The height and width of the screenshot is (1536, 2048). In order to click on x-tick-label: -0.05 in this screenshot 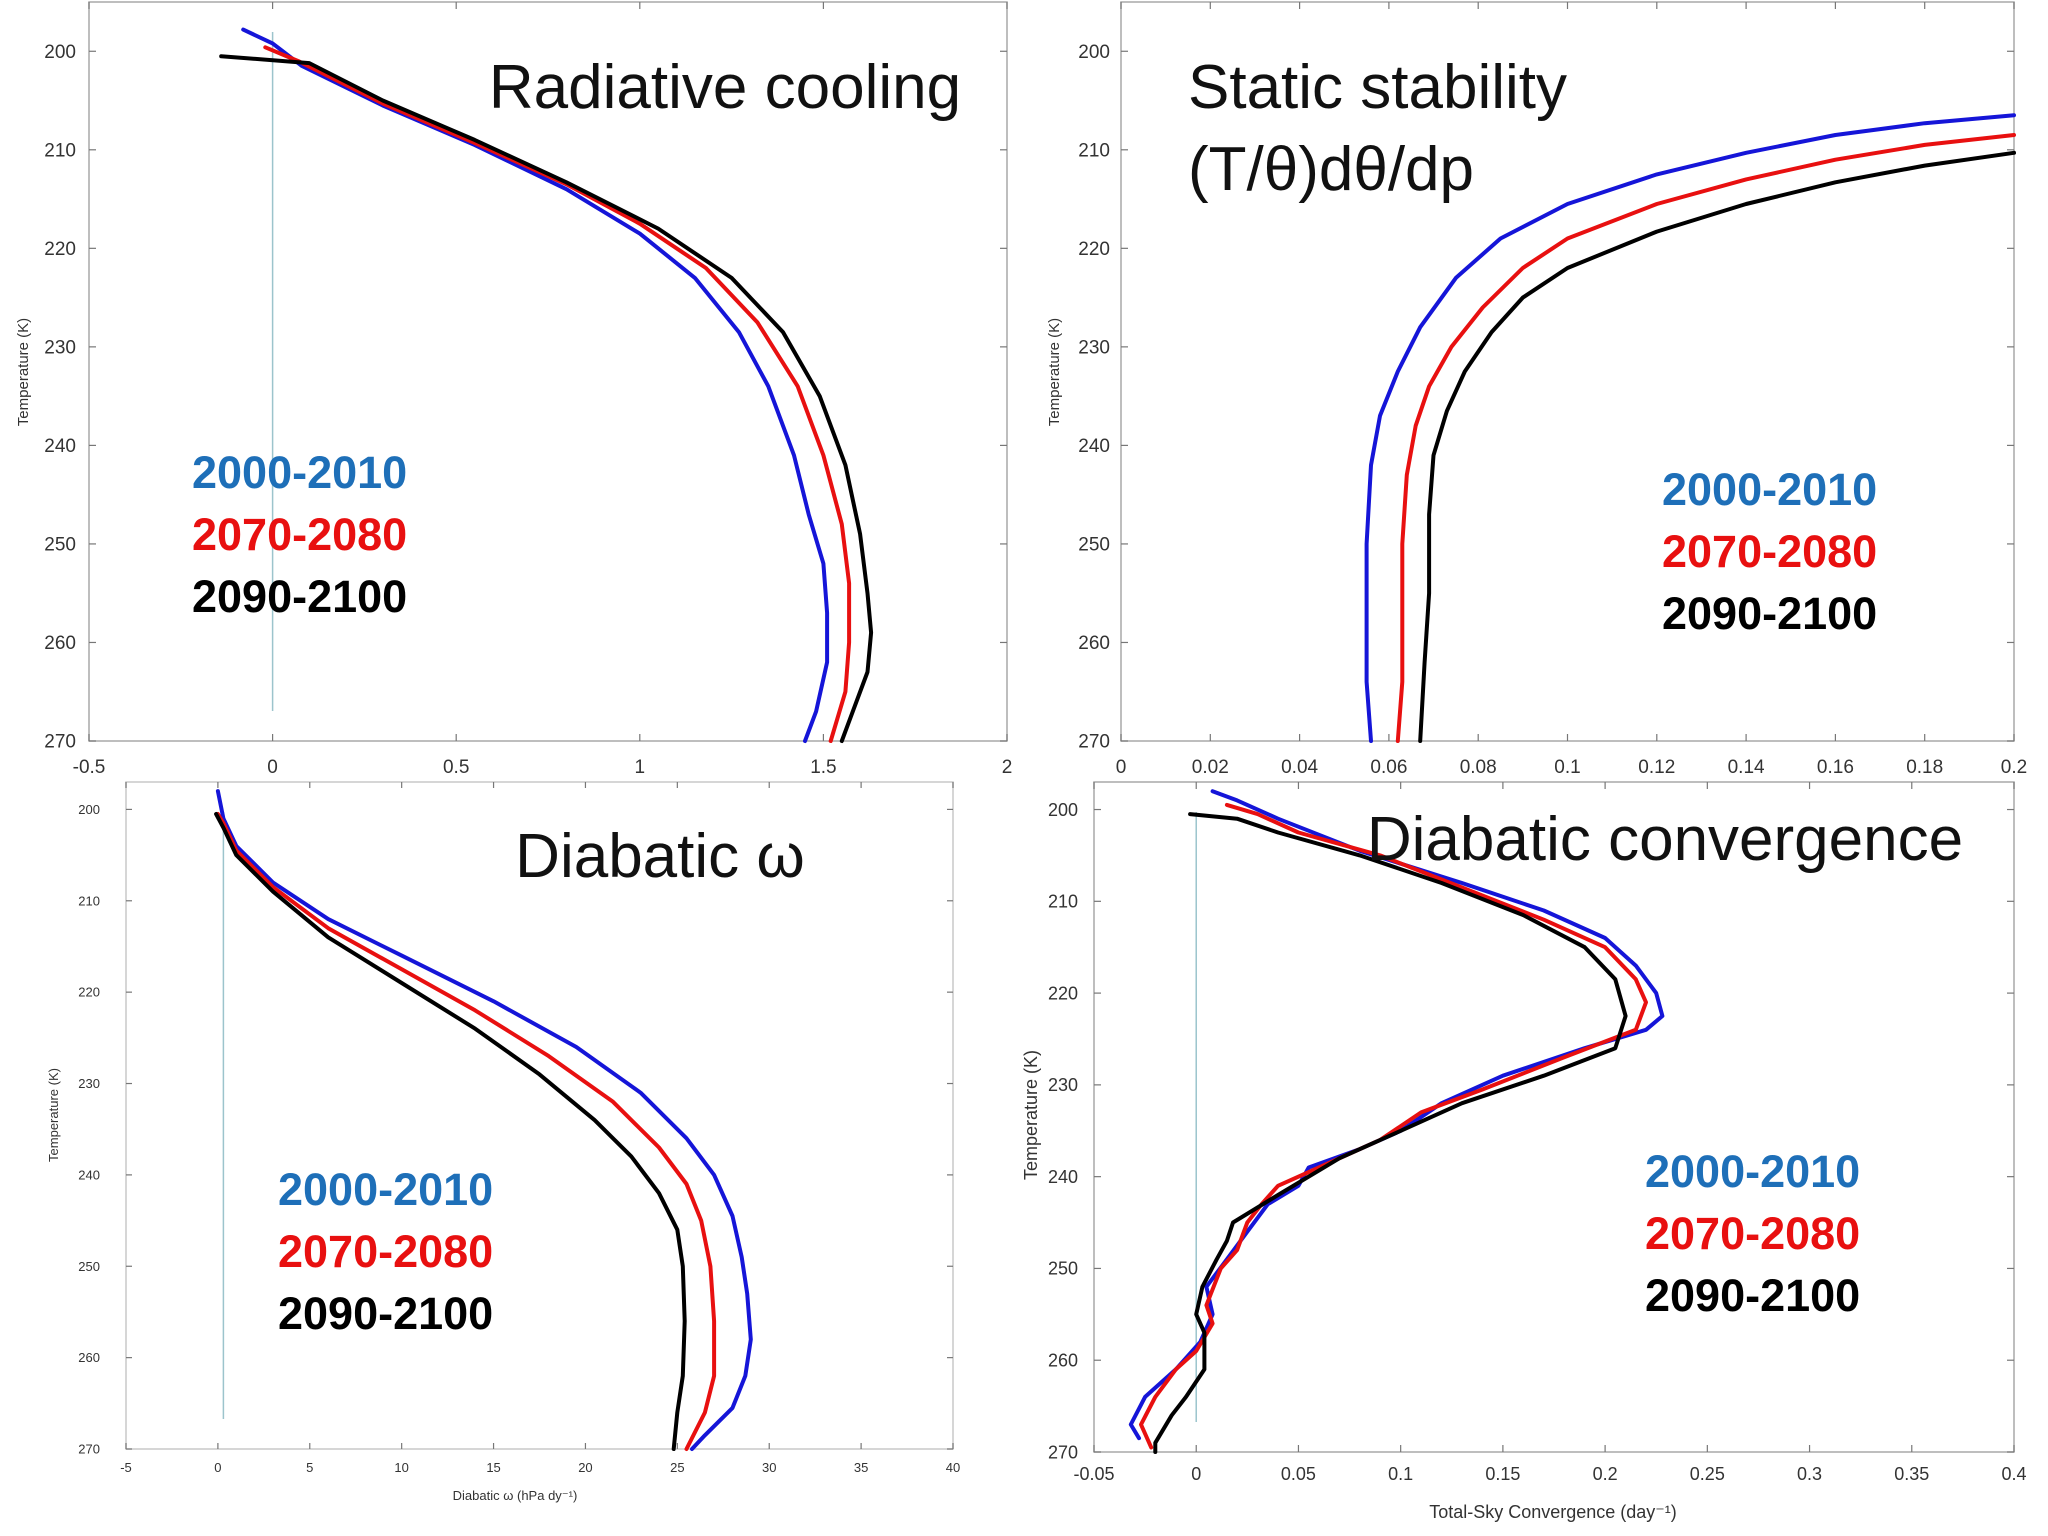, I will do `click(1093, 1474)`.